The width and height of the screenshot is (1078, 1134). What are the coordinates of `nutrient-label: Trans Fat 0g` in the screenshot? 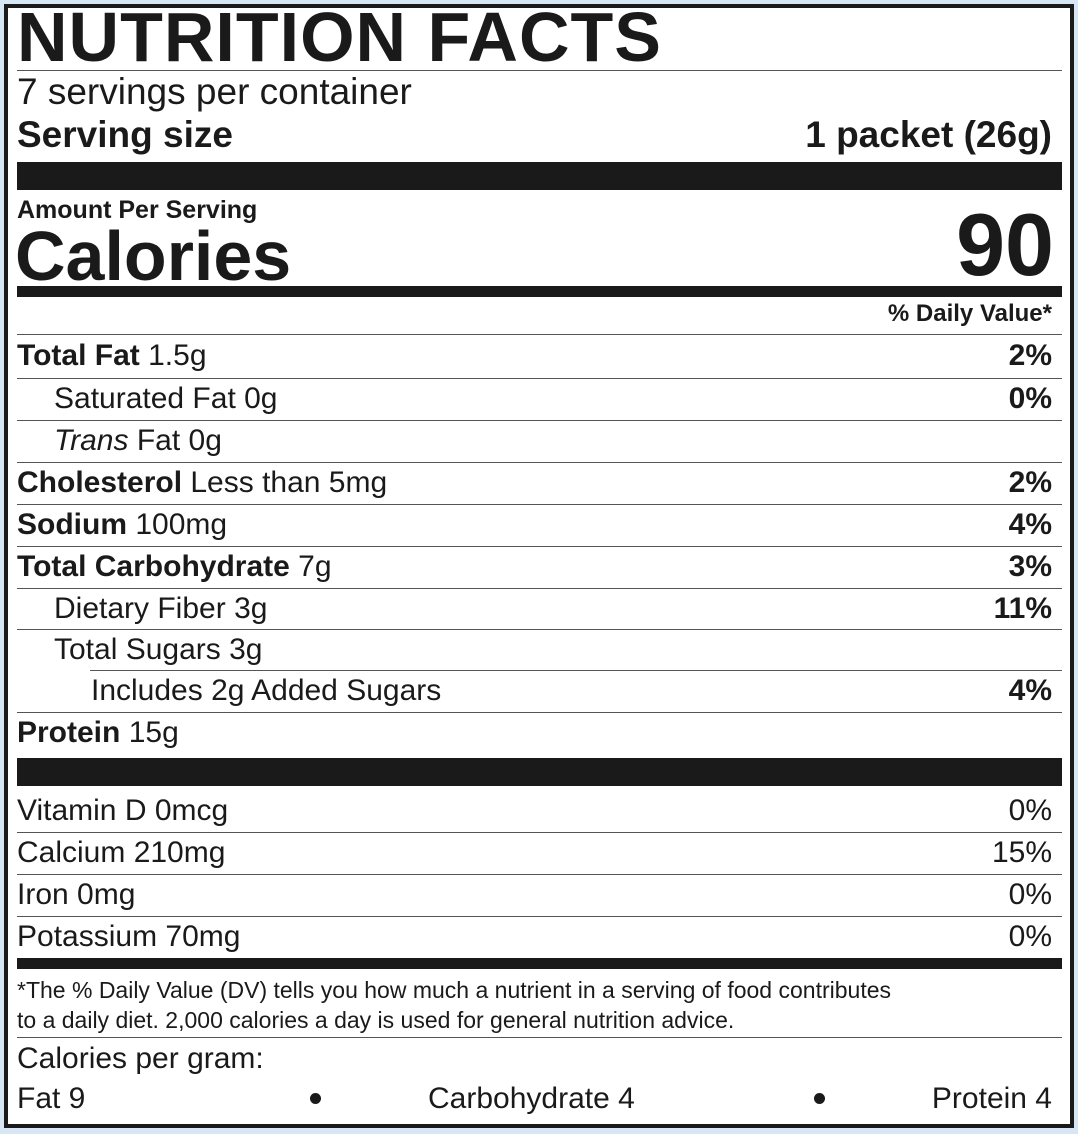 It's located at (138, 441).